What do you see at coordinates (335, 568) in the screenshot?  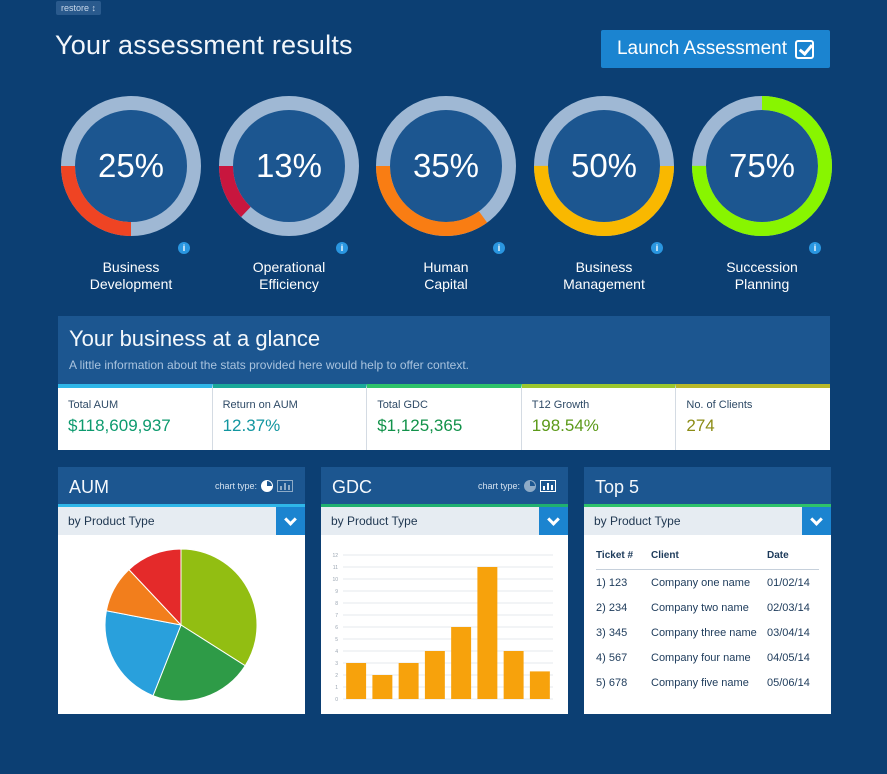 I see `y-tick-label: 11` at bounding box center [335, 568].